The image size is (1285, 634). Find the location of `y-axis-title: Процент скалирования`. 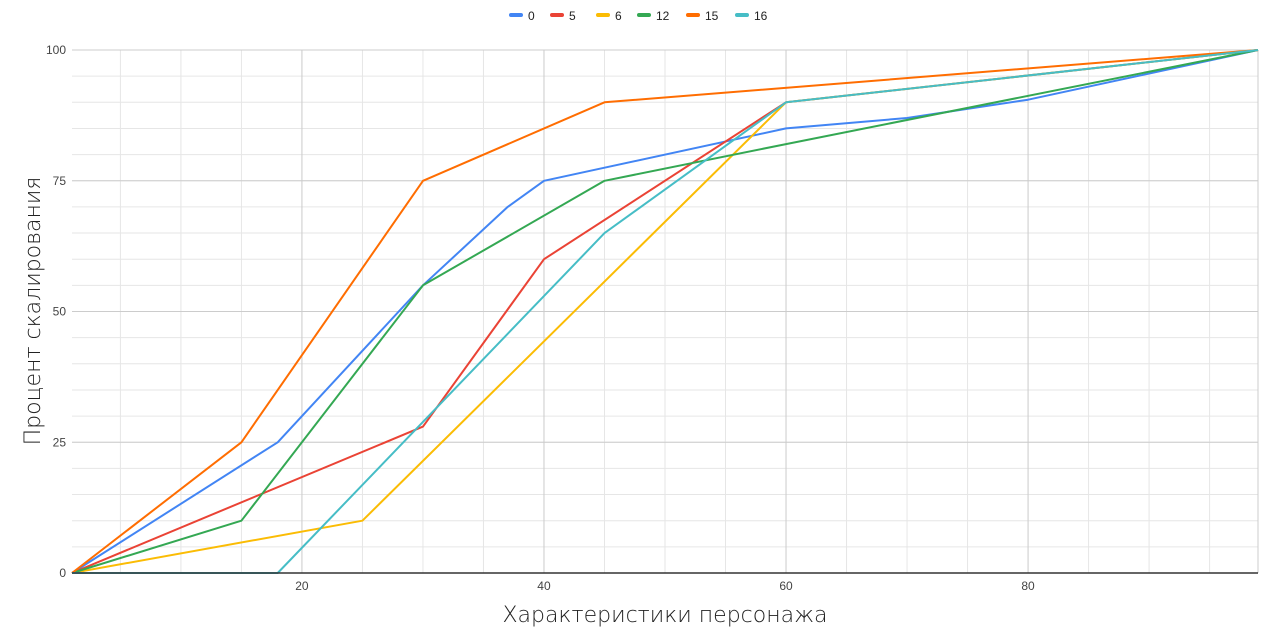

y-axis-title: Процент скалирования is located at coordinates (33, 311).